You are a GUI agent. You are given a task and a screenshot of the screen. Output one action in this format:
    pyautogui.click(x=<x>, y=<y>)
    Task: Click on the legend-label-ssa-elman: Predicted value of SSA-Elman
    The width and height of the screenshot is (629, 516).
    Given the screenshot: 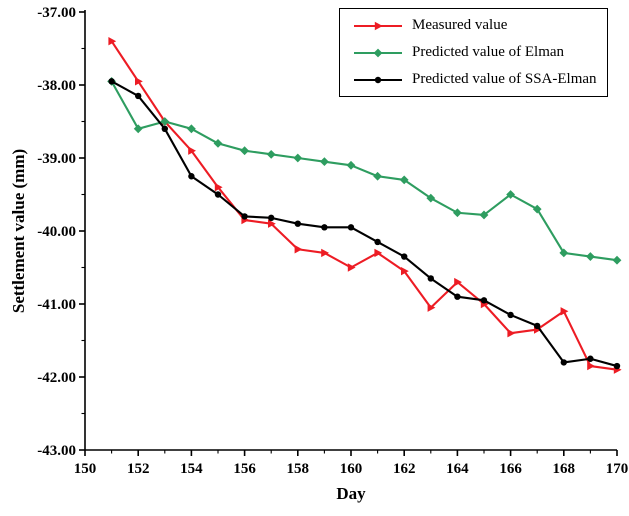 What is the action you would take?
    pyautogui.click(x=504, y=79)
    